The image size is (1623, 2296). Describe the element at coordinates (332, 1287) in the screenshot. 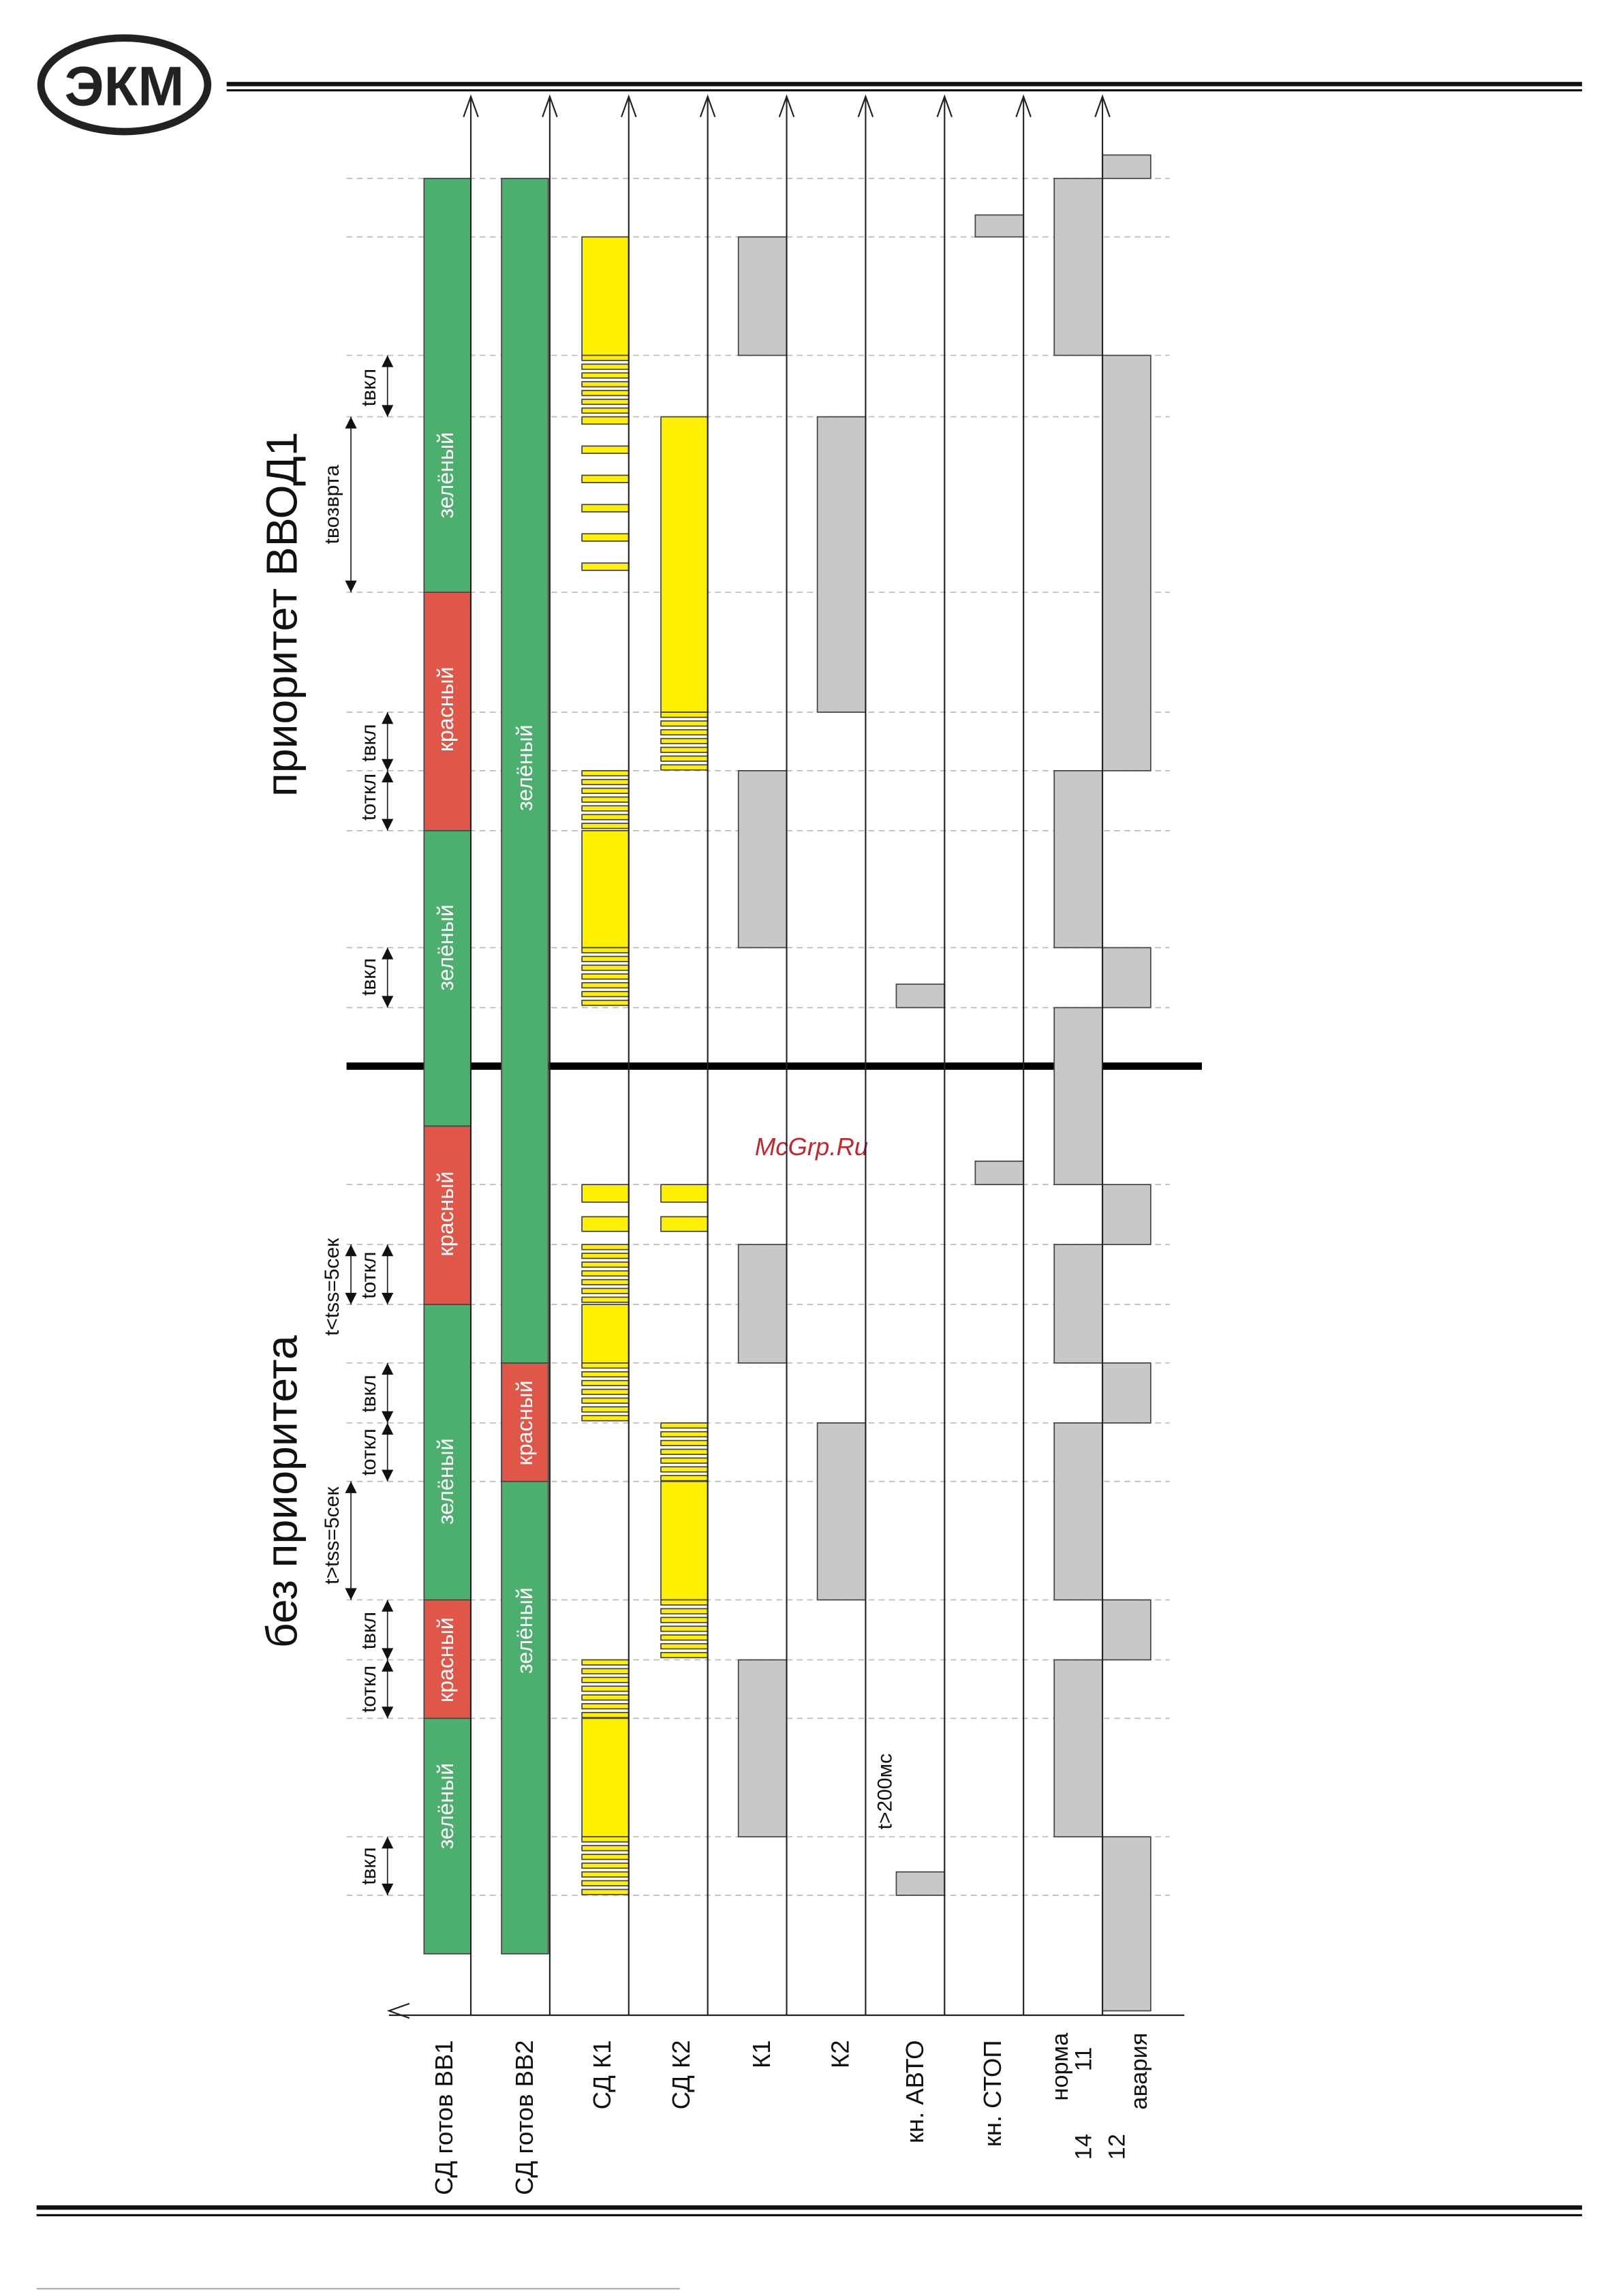

I see `timing-label: t<tss=5сек` at that location.